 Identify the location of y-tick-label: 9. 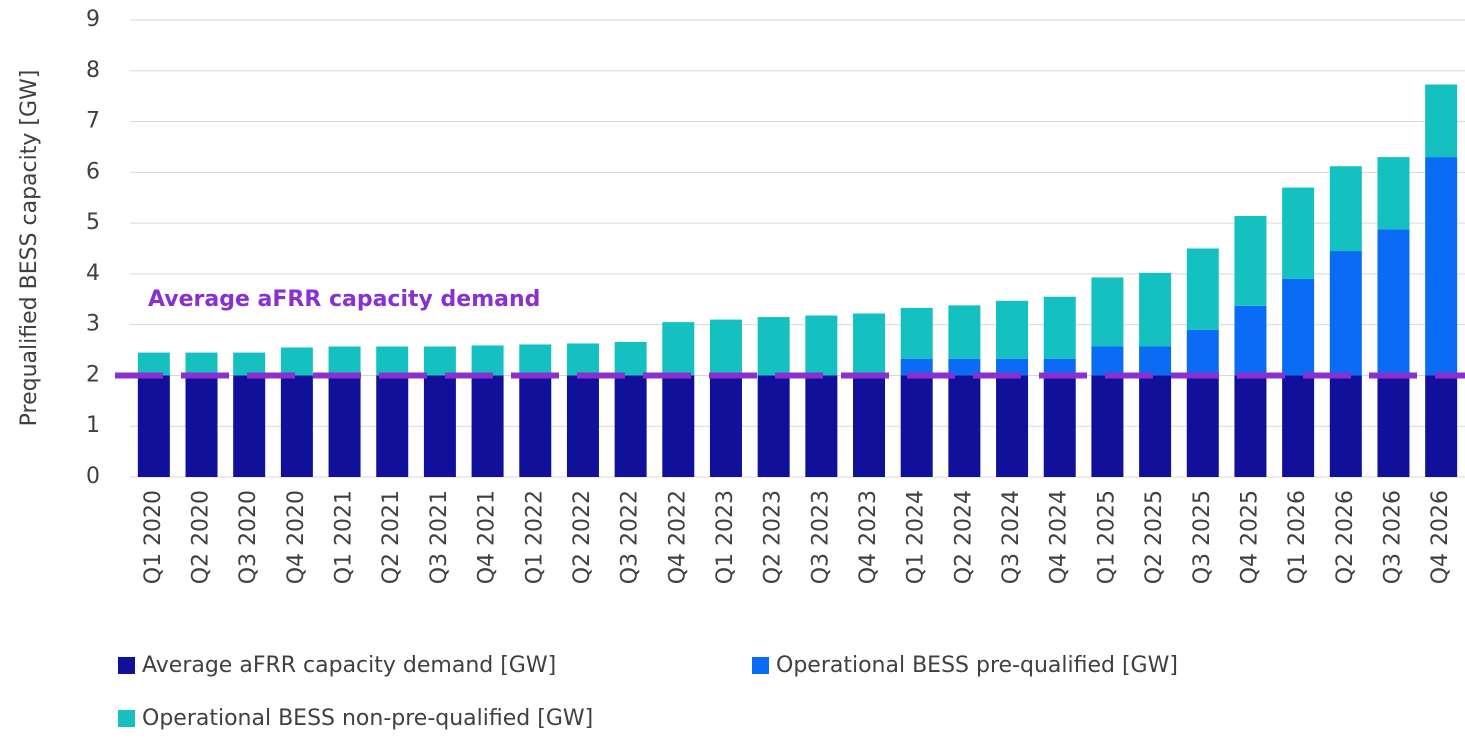
(93, 19).